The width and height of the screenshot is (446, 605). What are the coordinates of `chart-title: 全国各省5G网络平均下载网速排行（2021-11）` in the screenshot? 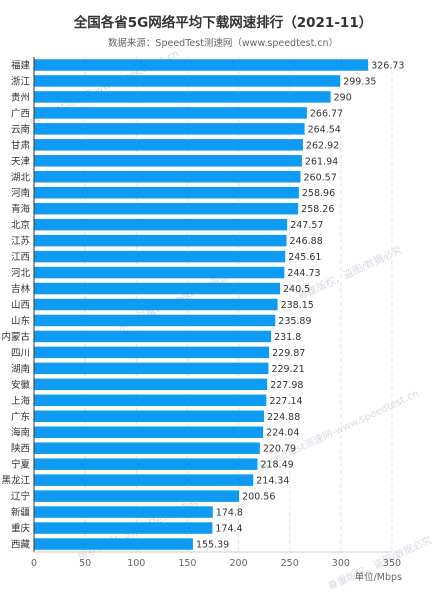 It's located at (222, 22).